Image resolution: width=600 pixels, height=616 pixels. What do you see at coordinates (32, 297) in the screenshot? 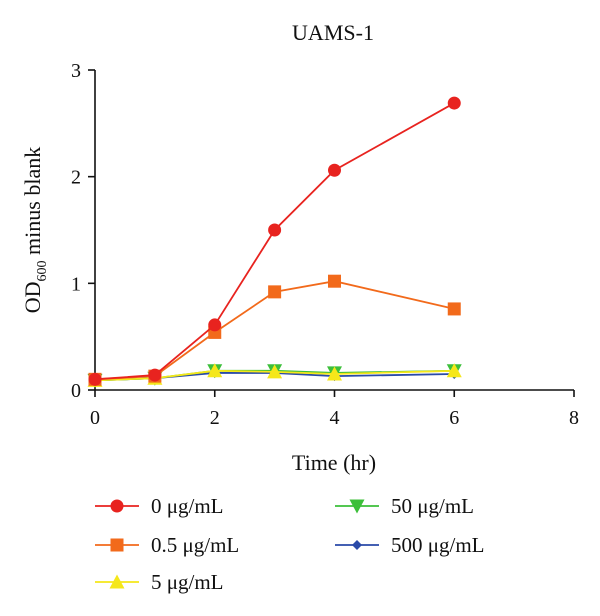
I see `y-axis-label-main: OD` at bounding box center [32, 297].